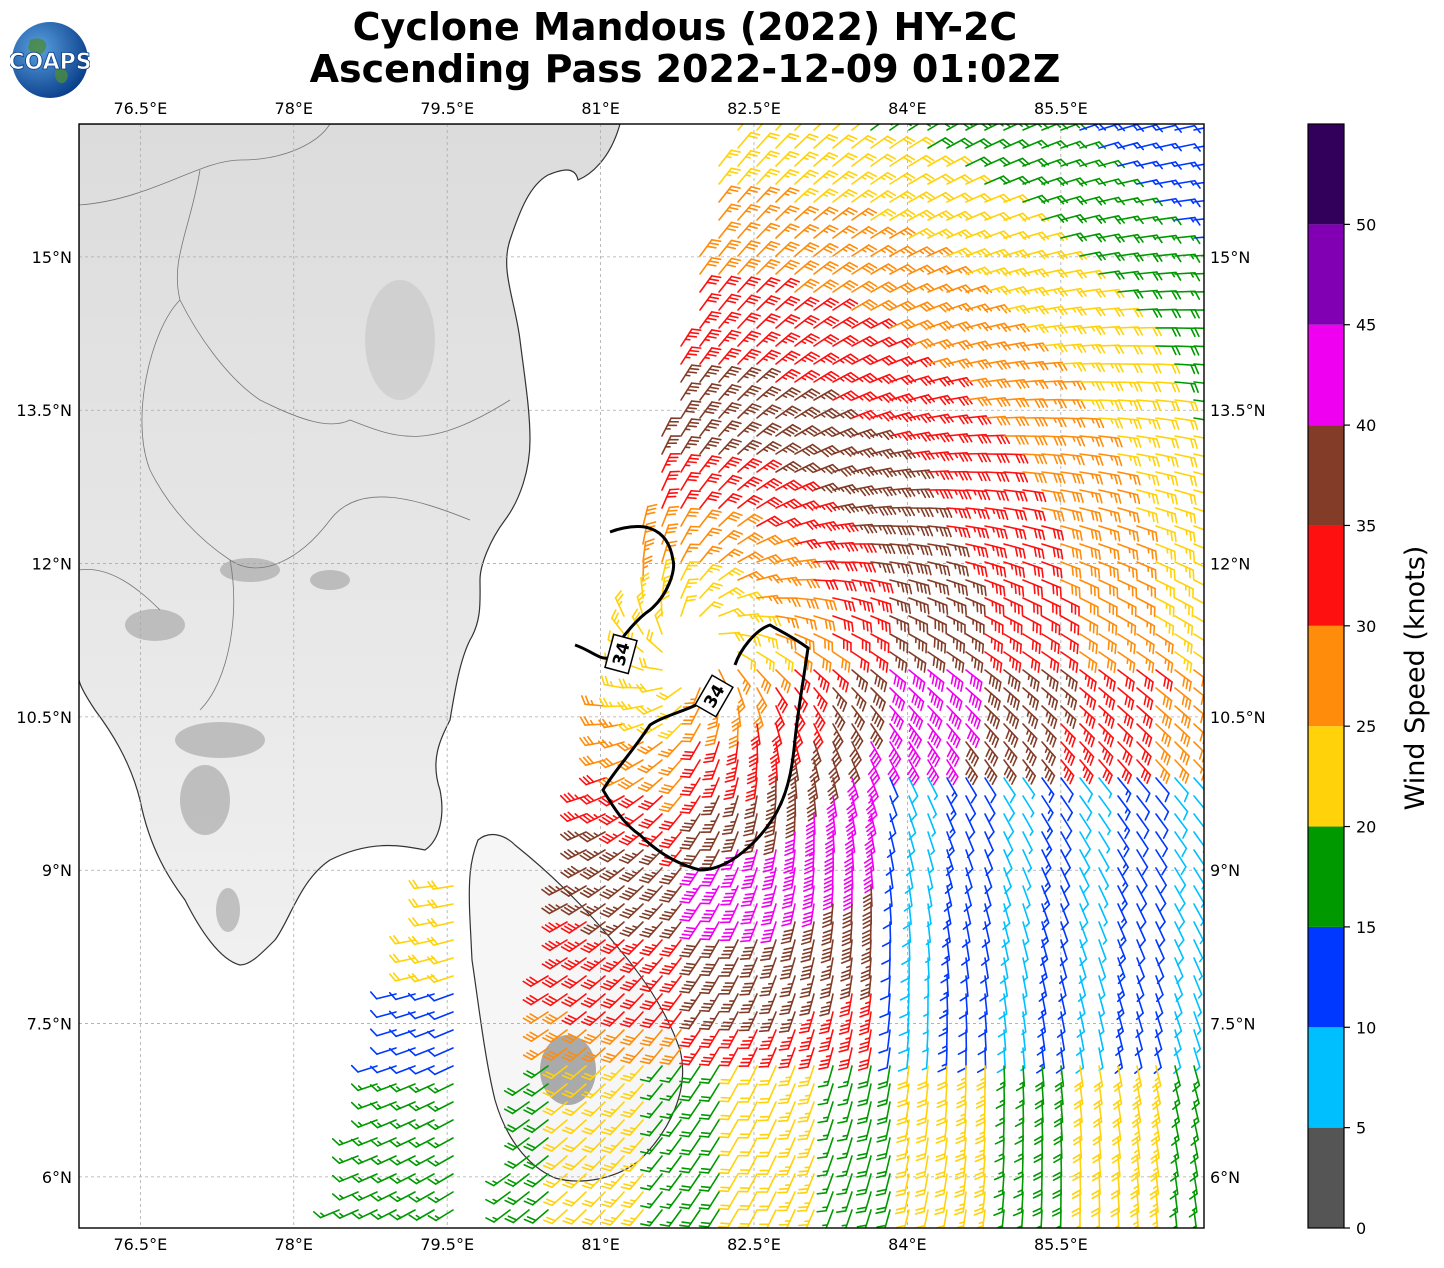  What do you see at coordinates (1366, 927) in the screenshot?
I see `colorbar-tick-label: 15` at bounding box center [1366, 927].